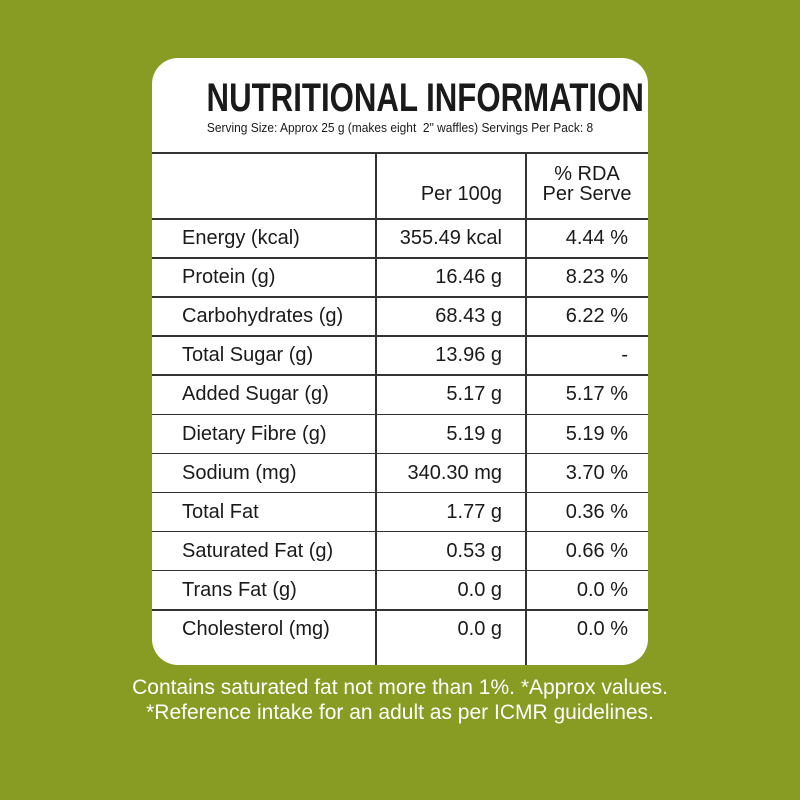  I want to click on rda-value: 5.19 %, so click(596, 433).